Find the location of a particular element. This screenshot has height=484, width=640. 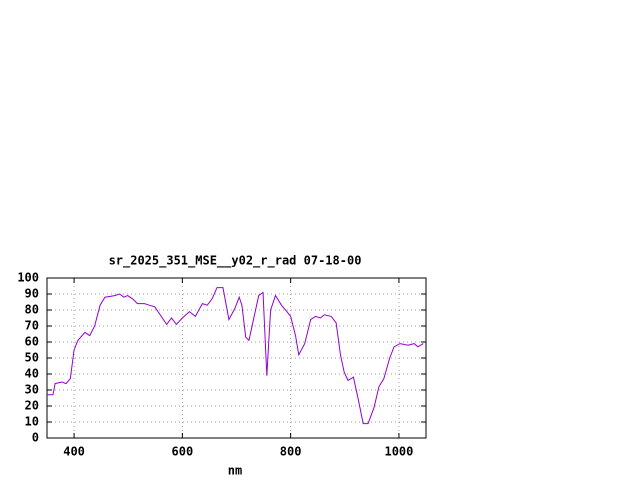

y-tick-label: 50 is located at coordinates (32, 358).